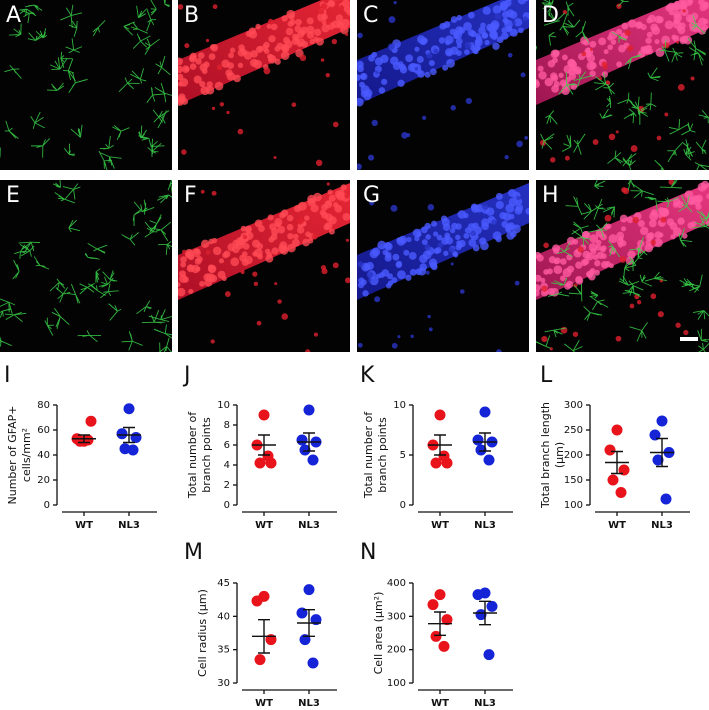  I want to click on image-background, so click(86, 85).